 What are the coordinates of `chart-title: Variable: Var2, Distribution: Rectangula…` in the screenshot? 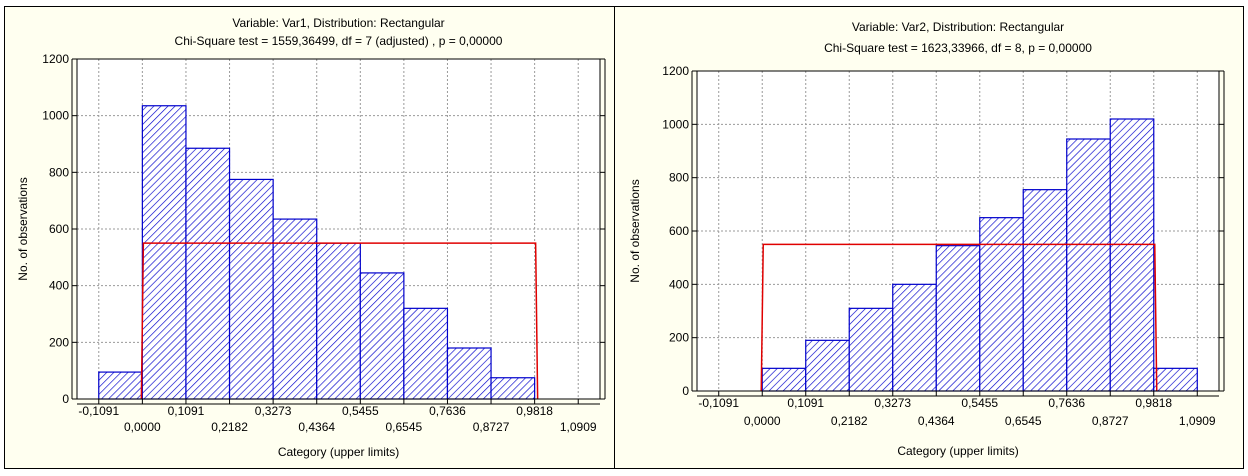 It's located at (958, 27).